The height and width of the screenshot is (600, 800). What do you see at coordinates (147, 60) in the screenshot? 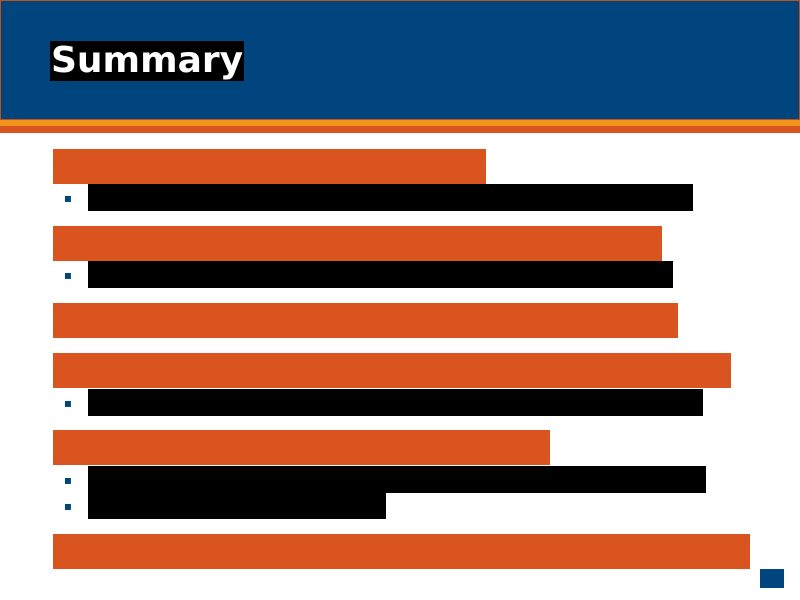
I see `slide-title: Summary` at bounding box center [147, 60].